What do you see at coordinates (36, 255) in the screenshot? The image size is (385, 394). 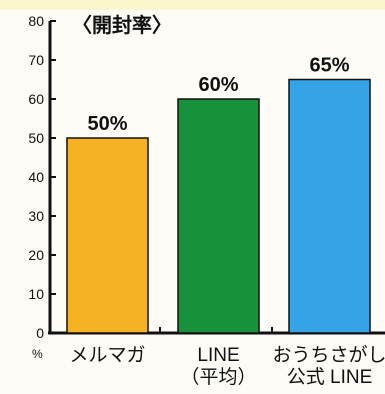 I see `y-tick-label: 20` at bounding box center [36, 255].